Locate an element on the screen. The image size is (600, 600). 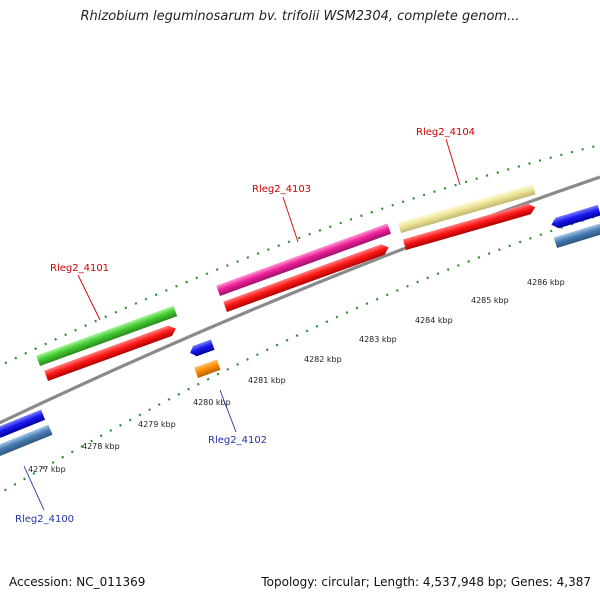
kbp-label: 4281 kbp is located at coordinates (267, 380).